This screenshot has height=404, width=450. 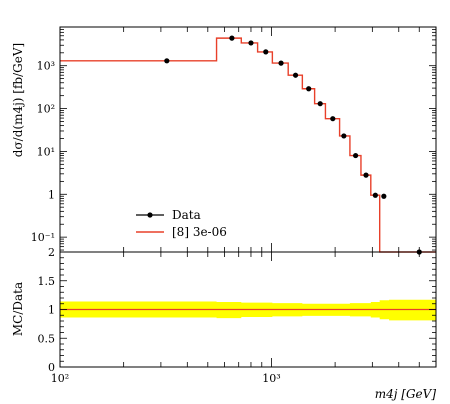 What do you see at coordinates (46, 109) in the screenshot?
I see `main-ytick-label: 10²` at bounding box center [46, 109].